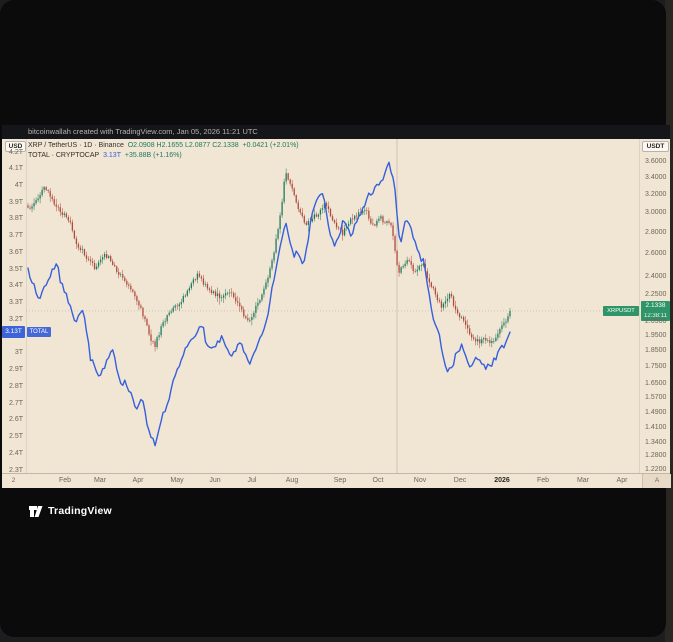 The image size is (673, 642). What do you see at coordinates (656, 276) in the screenshot?
I see `right-axis-tick: 2.4000` at bounding box center [656, 276].